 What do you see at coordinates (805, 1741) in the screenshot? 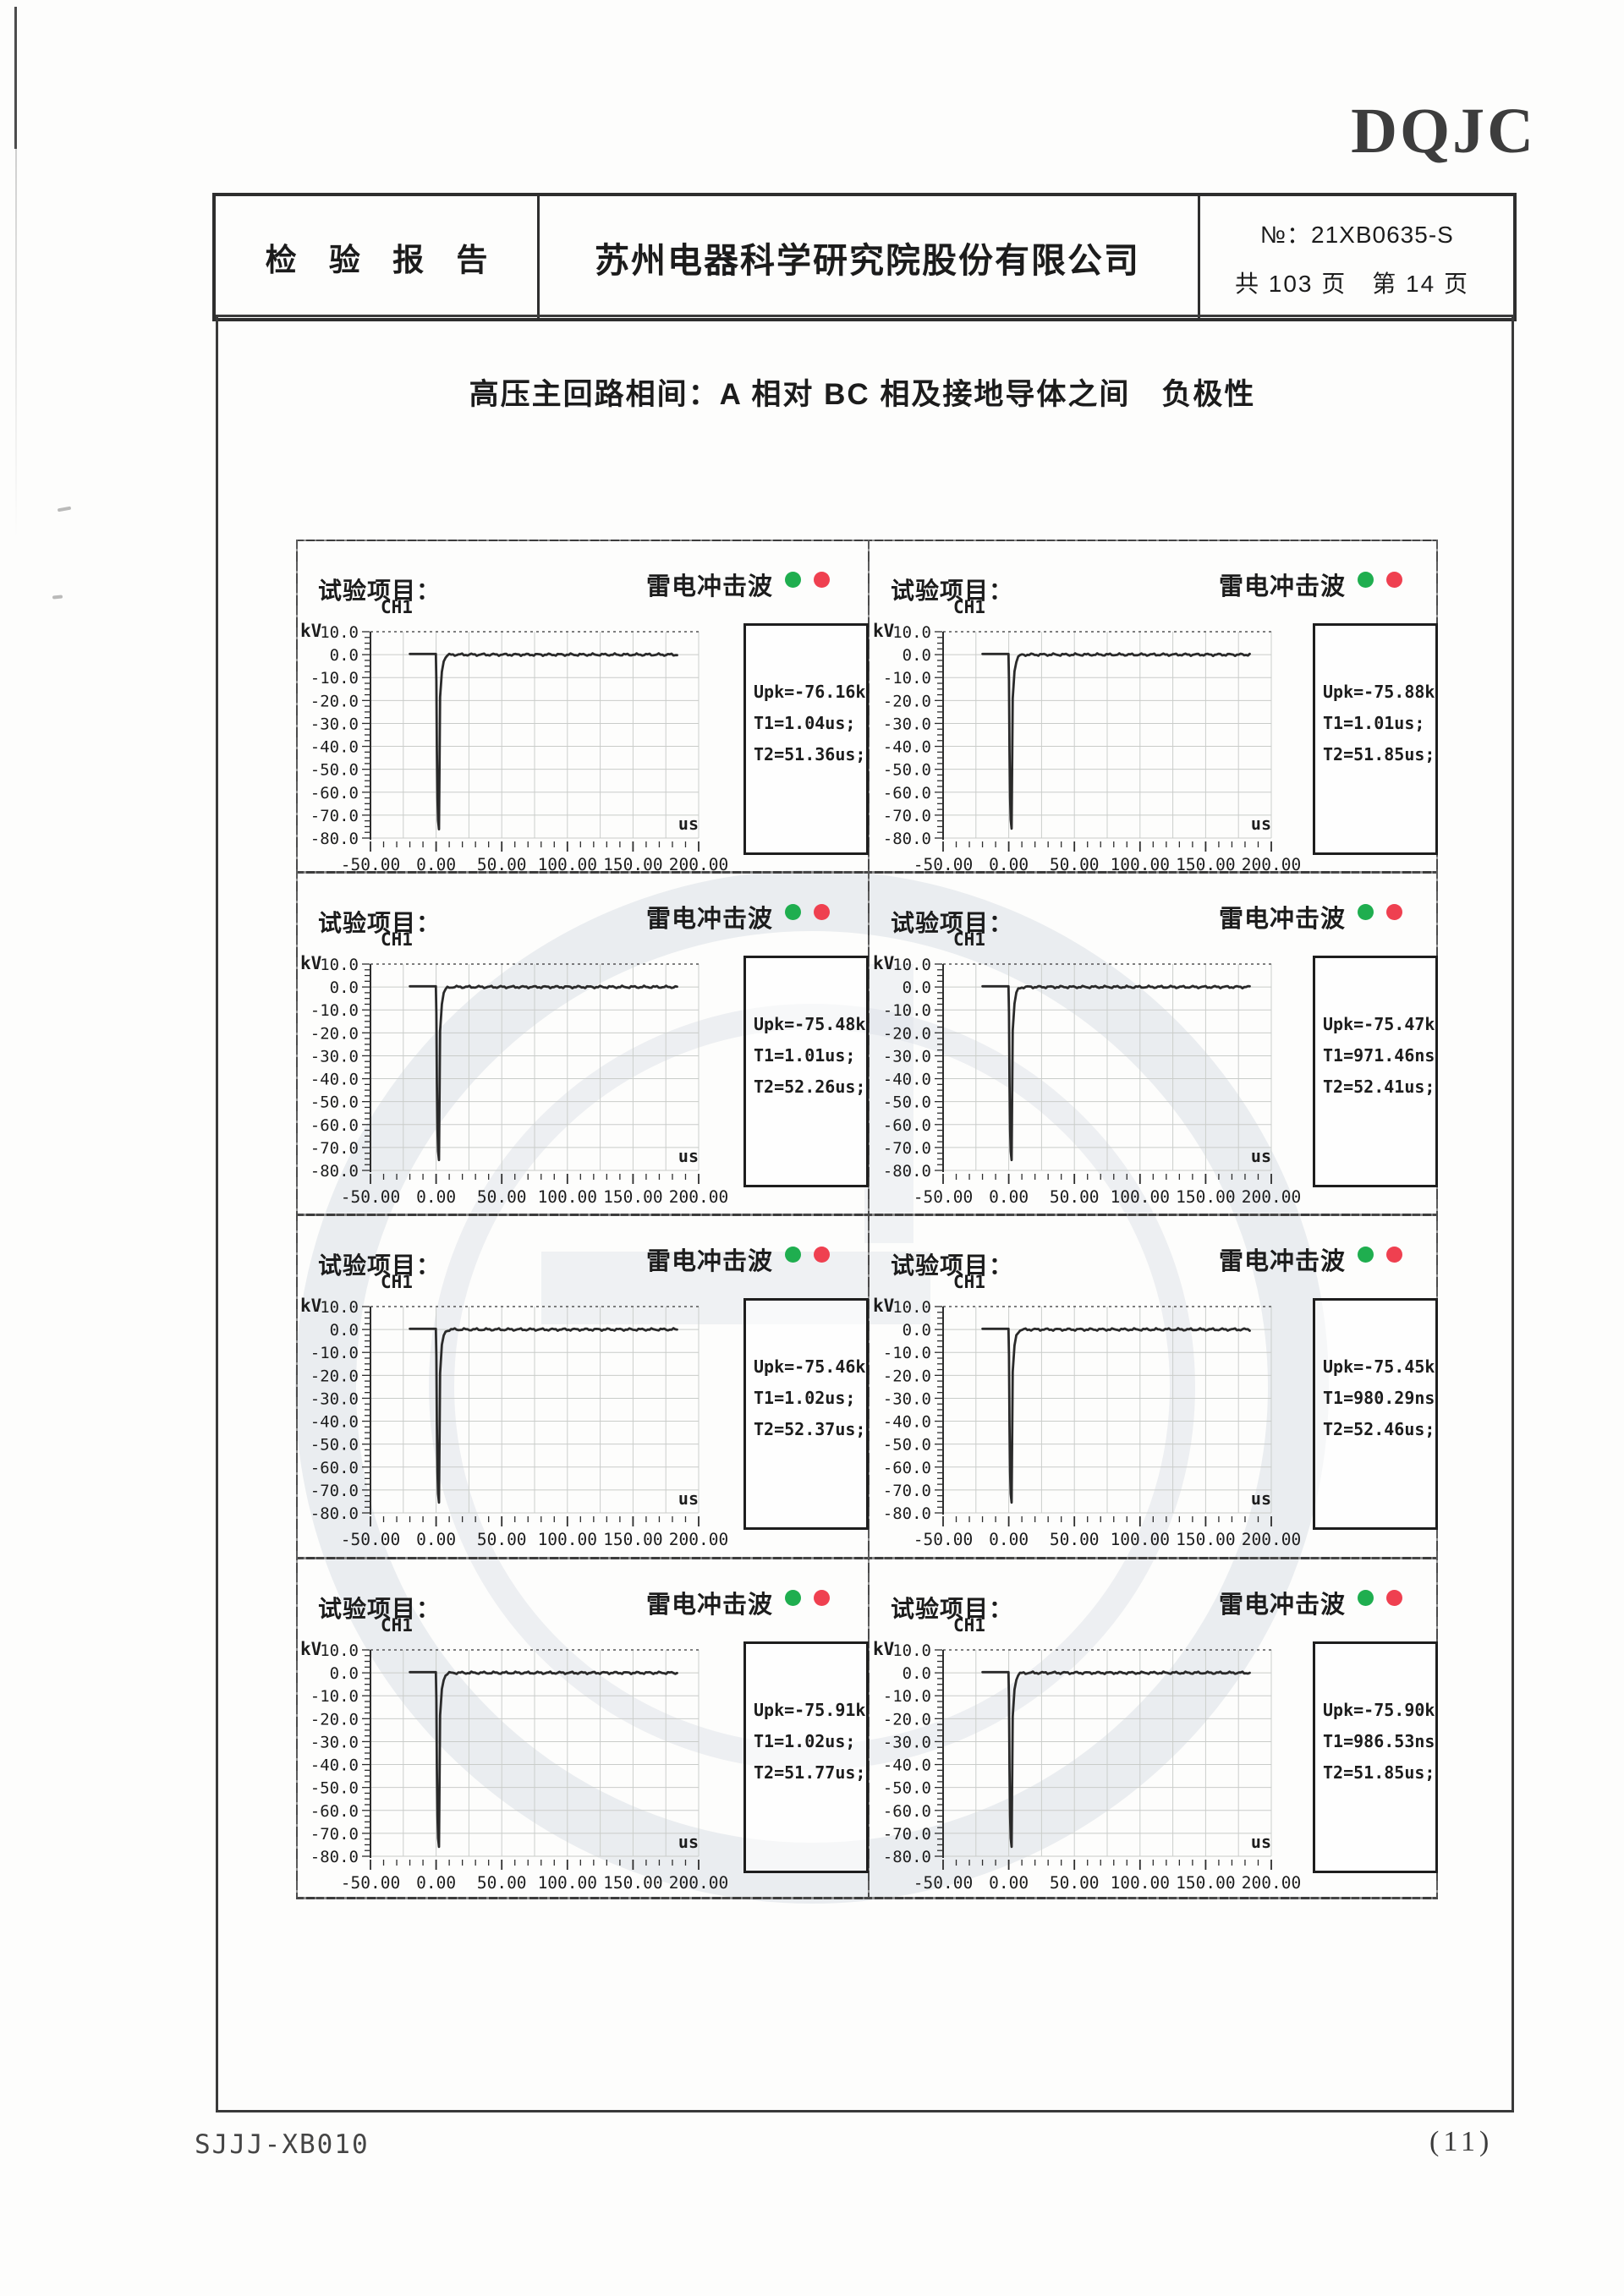
I see `t1-value: T1=1.02us;` at bounding box center [805, 1741].